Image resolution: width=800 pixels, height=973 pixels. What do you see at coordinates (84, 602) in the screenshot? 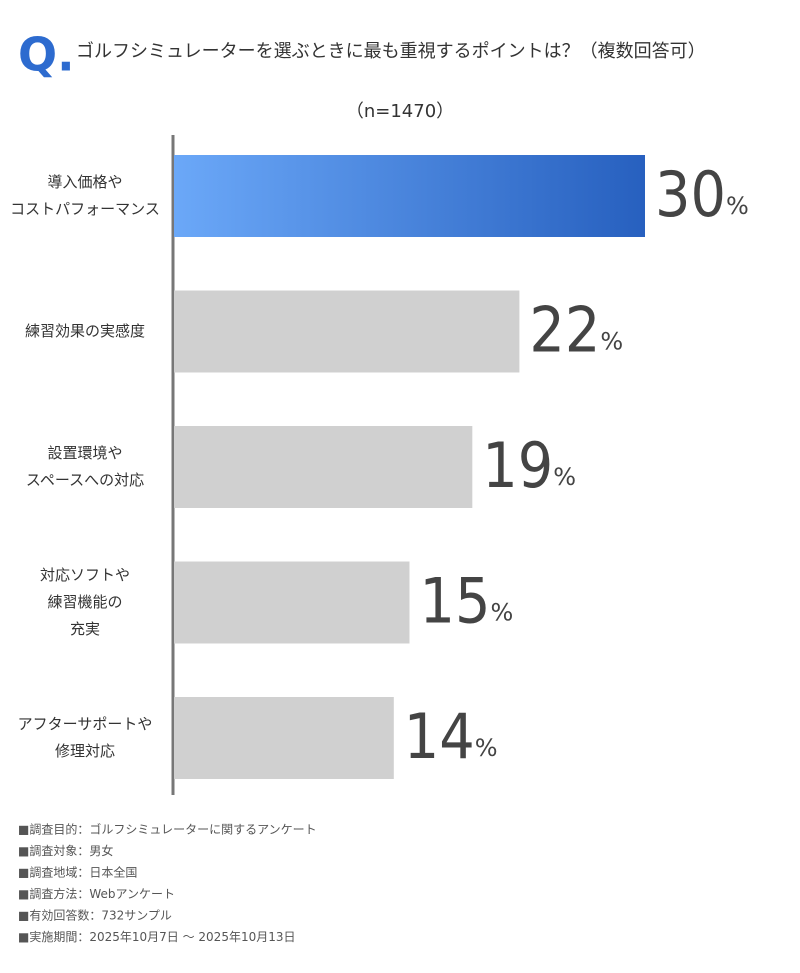
I see `category-label: 練習機能の` at bounding box center [84, 602].